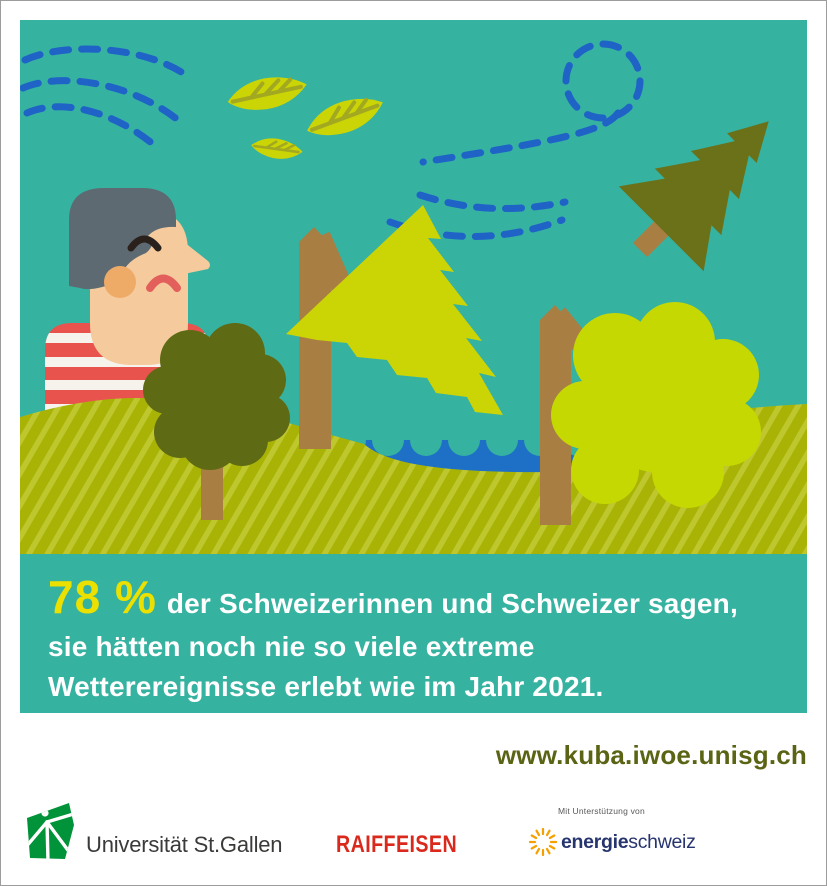  I want to click on unisg-logo-icon, so click(50, 831).